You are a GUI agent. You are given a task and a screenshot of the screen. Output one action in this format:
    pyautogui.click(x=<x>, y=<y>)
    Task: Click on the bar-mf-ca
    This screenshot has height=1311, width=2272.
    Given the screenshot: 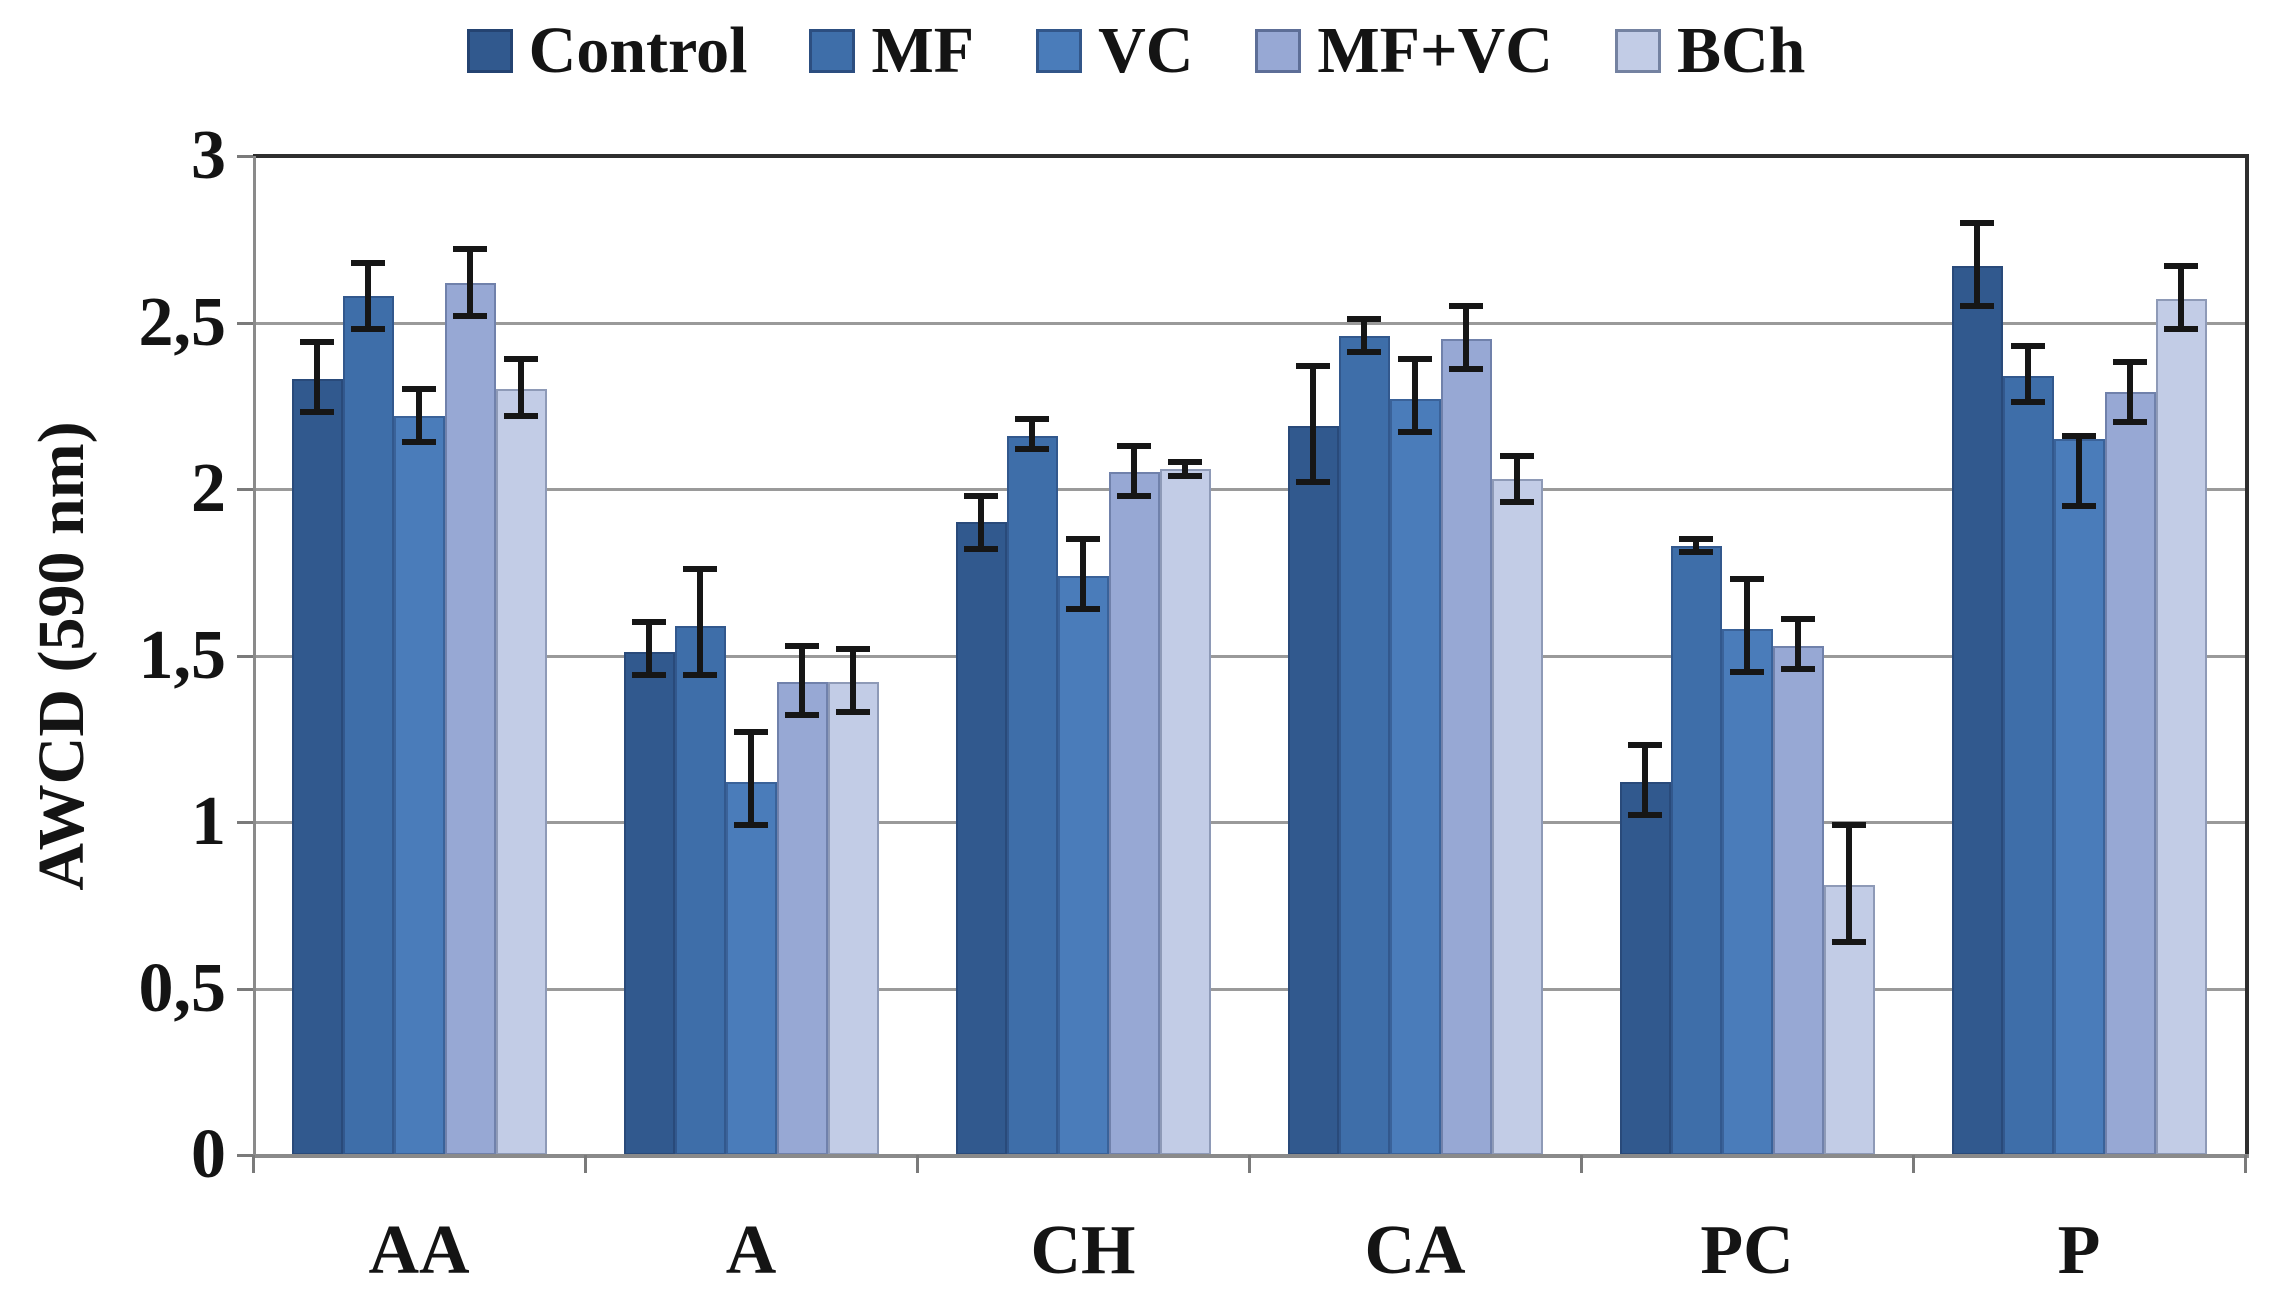 What is the action you would take?
    pyautogui.click(x=1364, y=745)
    